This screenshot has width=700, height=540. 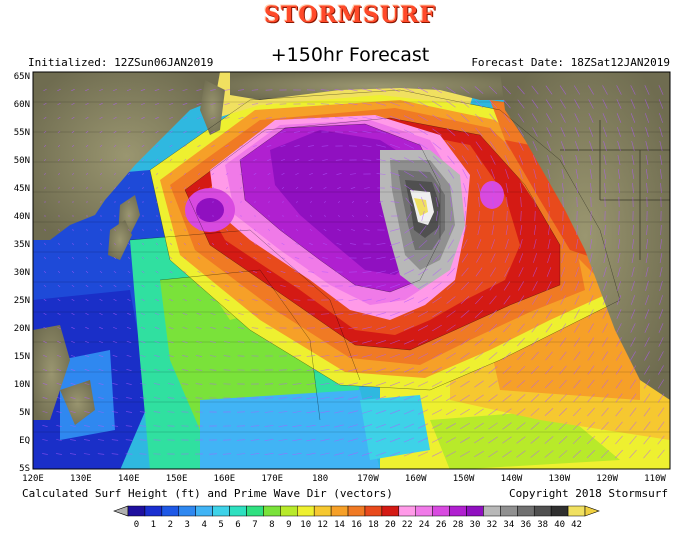 I want to click on colorbar-label: 8, so click(x=271, y=525).